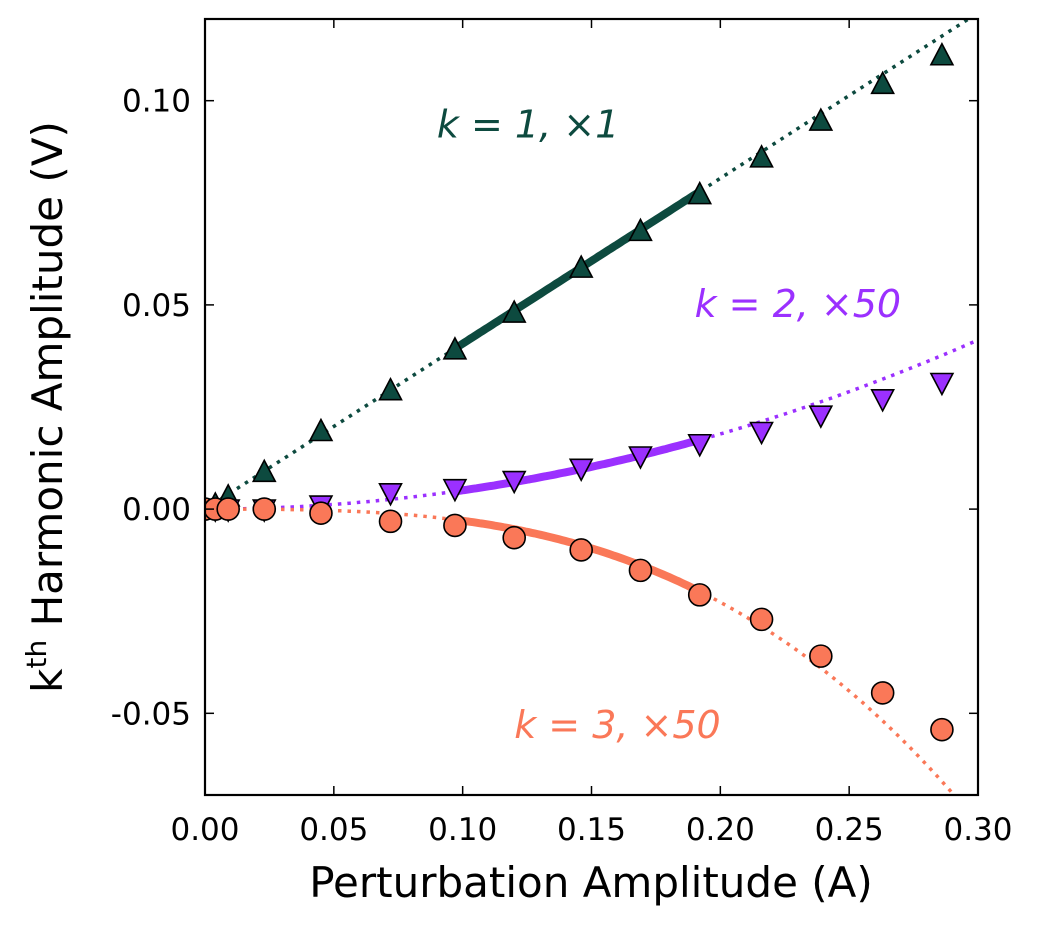  What do you see at coordinates (591, 882) in the screenshot?
I see `x-axis-label: Perturbation Amplitude (A)` at bounding box center [591, 882].